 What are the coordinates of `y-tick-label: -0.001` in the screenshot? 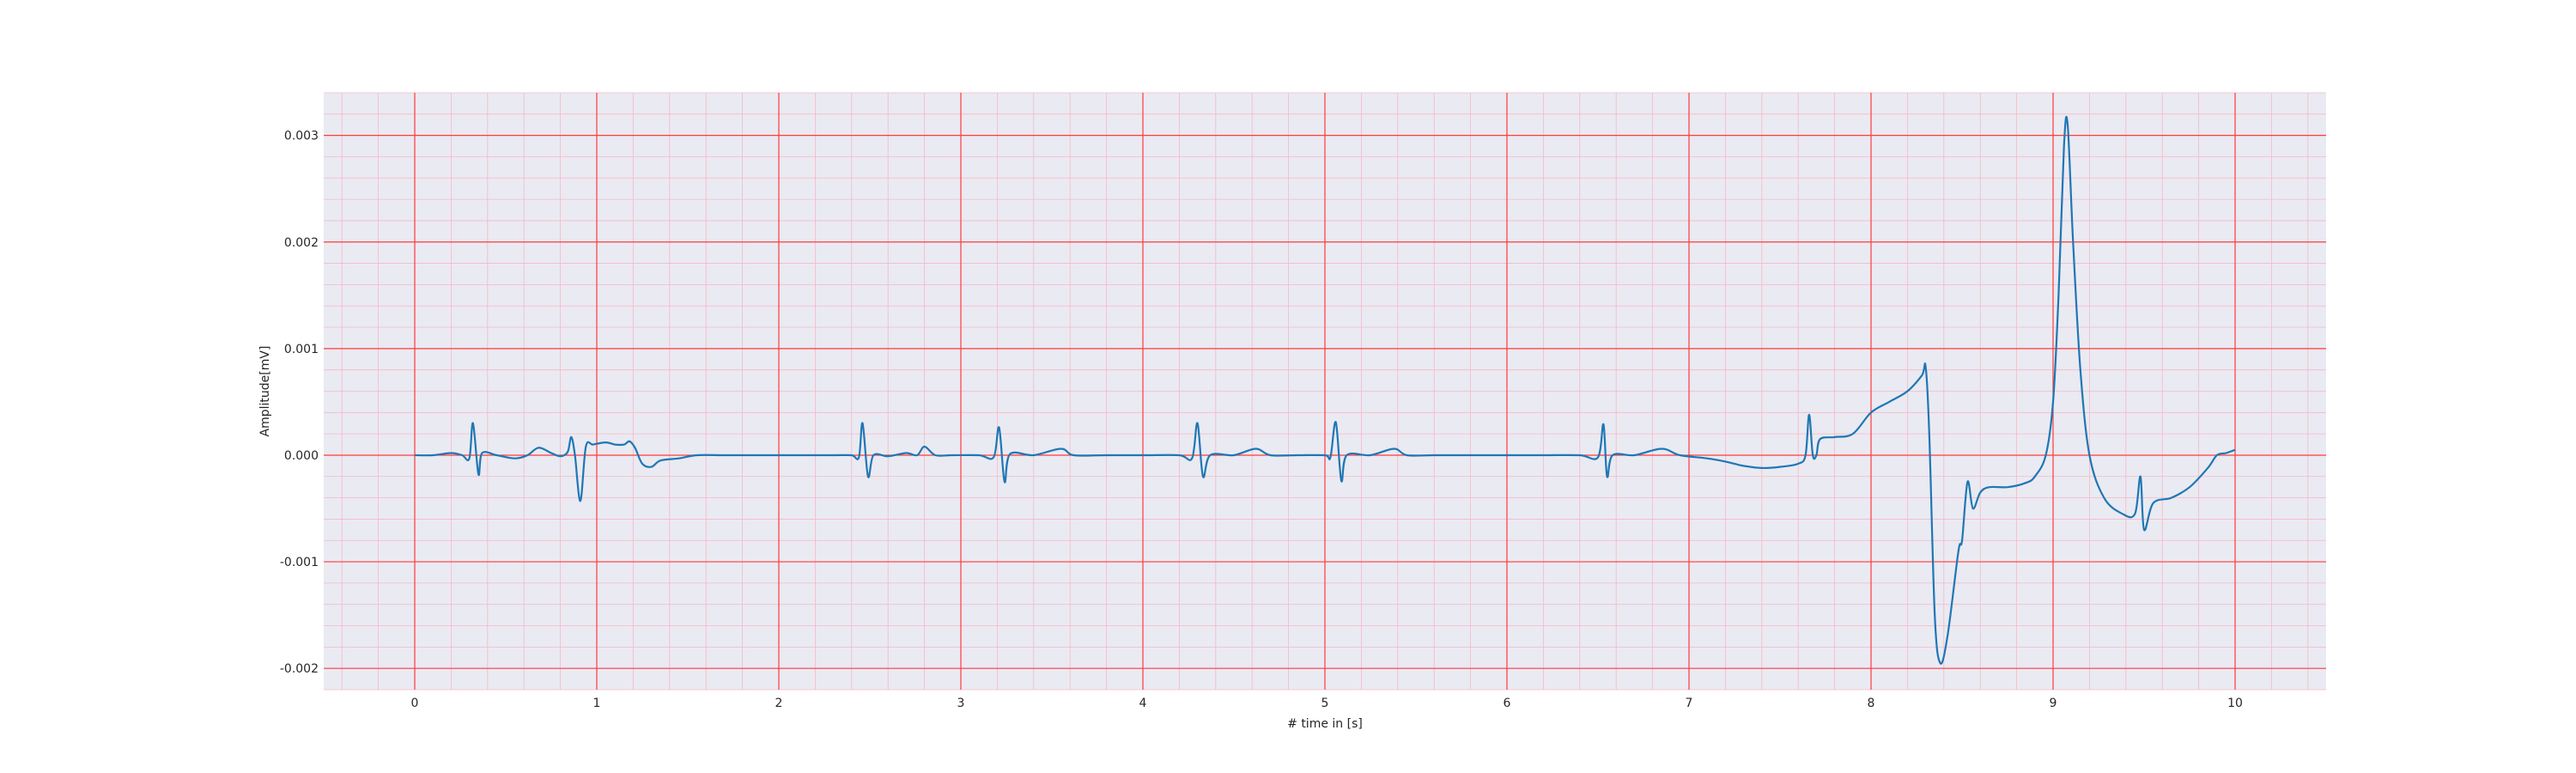 It's located at (300, 562).